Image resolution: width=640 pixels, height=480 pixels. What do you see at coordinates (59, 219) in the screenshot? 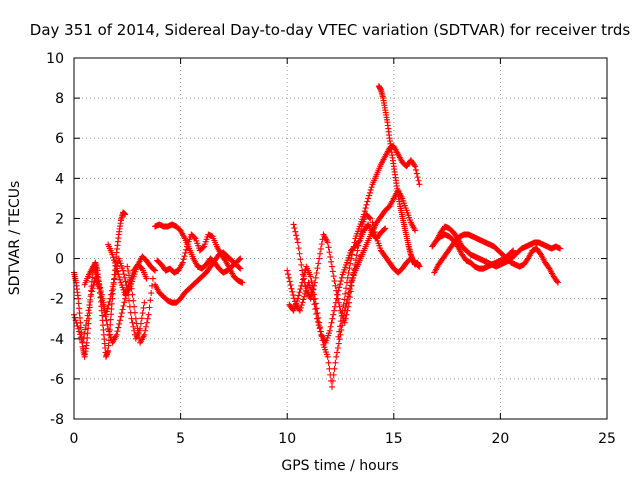
I see `y-tick-label: 2` at bounding box center [59, 219].